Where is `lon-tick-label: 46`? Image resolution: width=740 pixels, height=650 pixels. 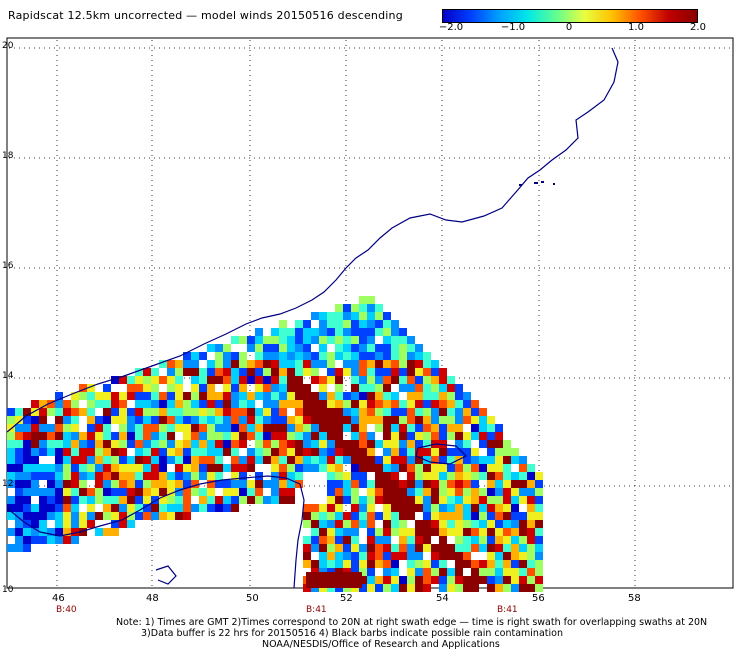
lon-tick-label: 46 is located at coordinates (58, 598).